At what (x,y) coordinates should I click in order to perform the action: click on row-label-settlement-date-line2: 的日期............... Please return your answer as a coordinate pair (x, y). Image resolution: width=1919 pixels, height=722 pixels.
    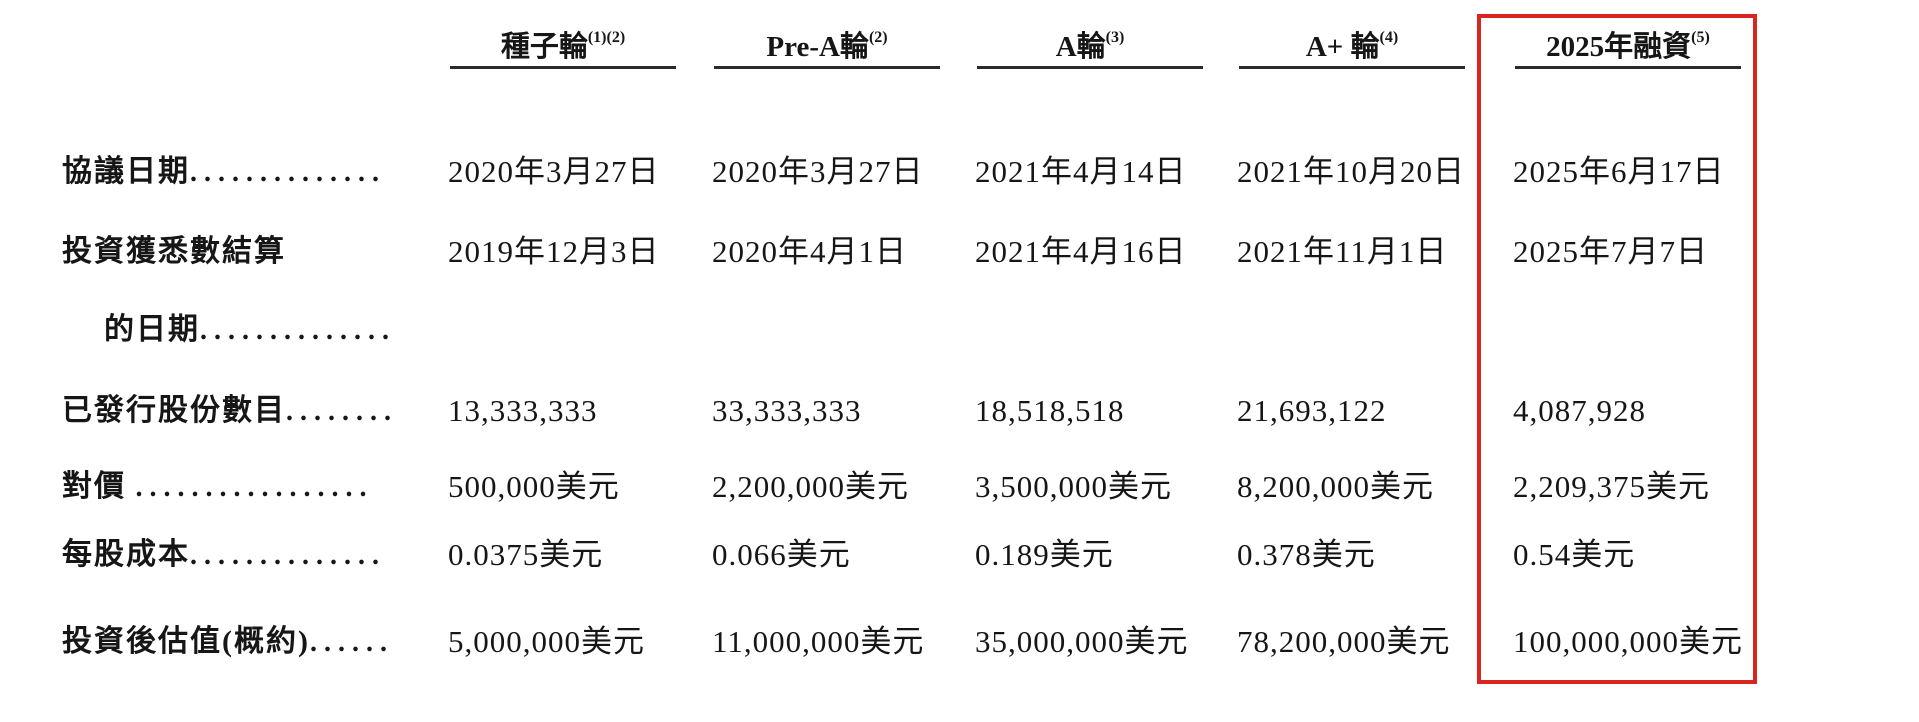
    Looking at the image, I should click on (250, 329).